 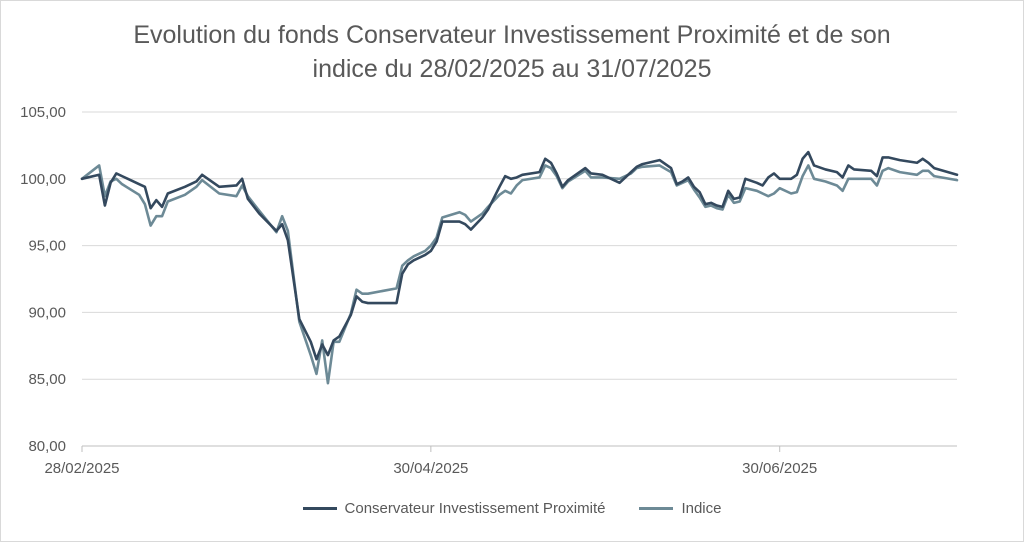 What do you see at coordinates (47, 379) in the screenshot?
I see `y-tick-label: 85,00` at bounding box center [47, 379].